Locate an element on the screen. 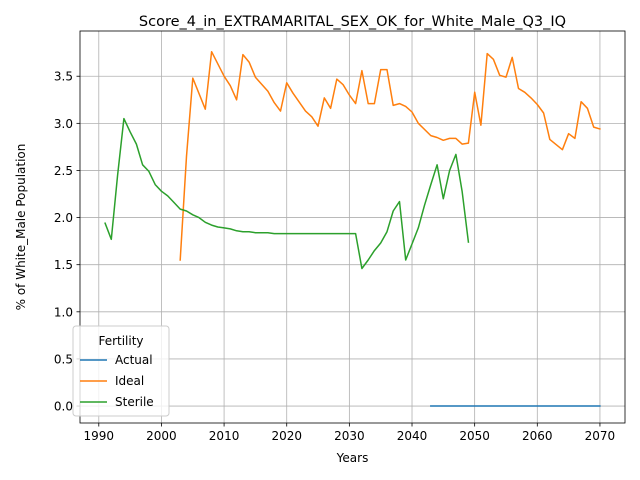  legend-label-actual: Actual is located at coordinates (134, 360).